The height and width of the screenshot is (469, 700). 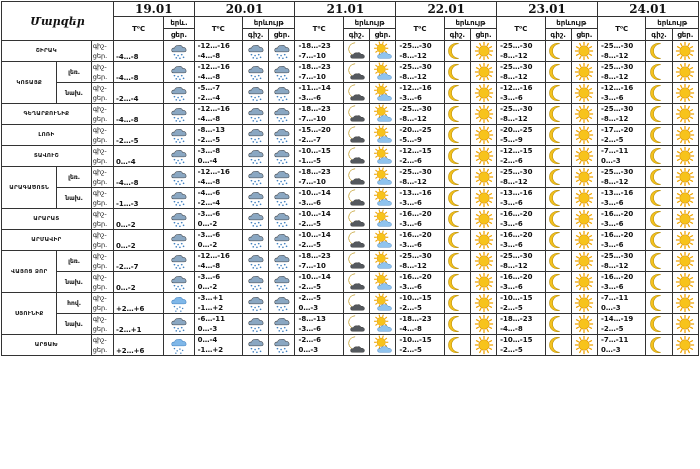 I want to click on rain-snow-icon, so click(x=179, y=303).